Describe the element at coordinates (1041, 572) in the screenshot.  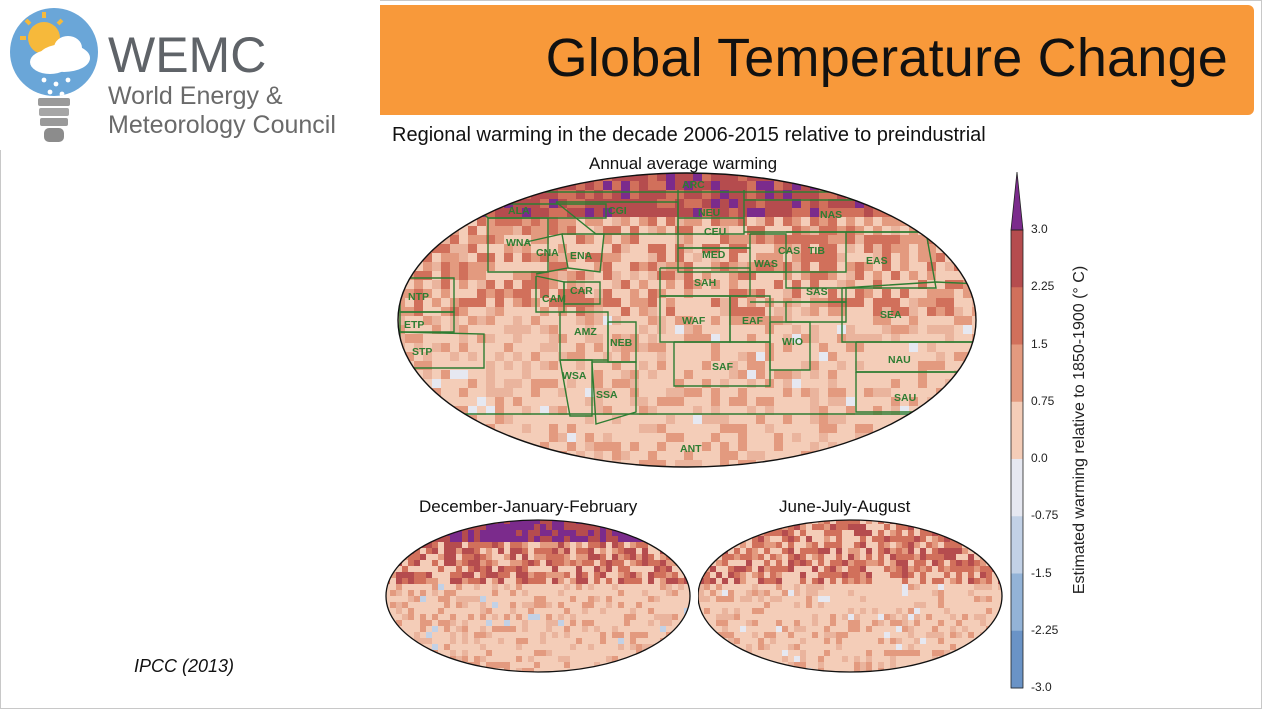
I see `colorbar-tick-label: -1.5` at that location.